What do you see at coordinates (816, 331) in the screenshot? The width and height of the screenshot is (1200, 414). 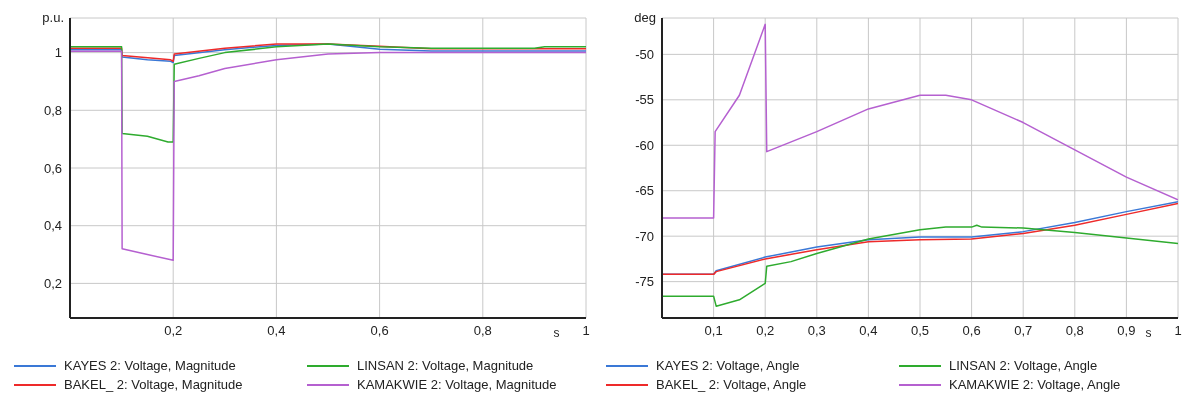 I see `x-tick-label: 0,3` at bounding box center [816, 331].